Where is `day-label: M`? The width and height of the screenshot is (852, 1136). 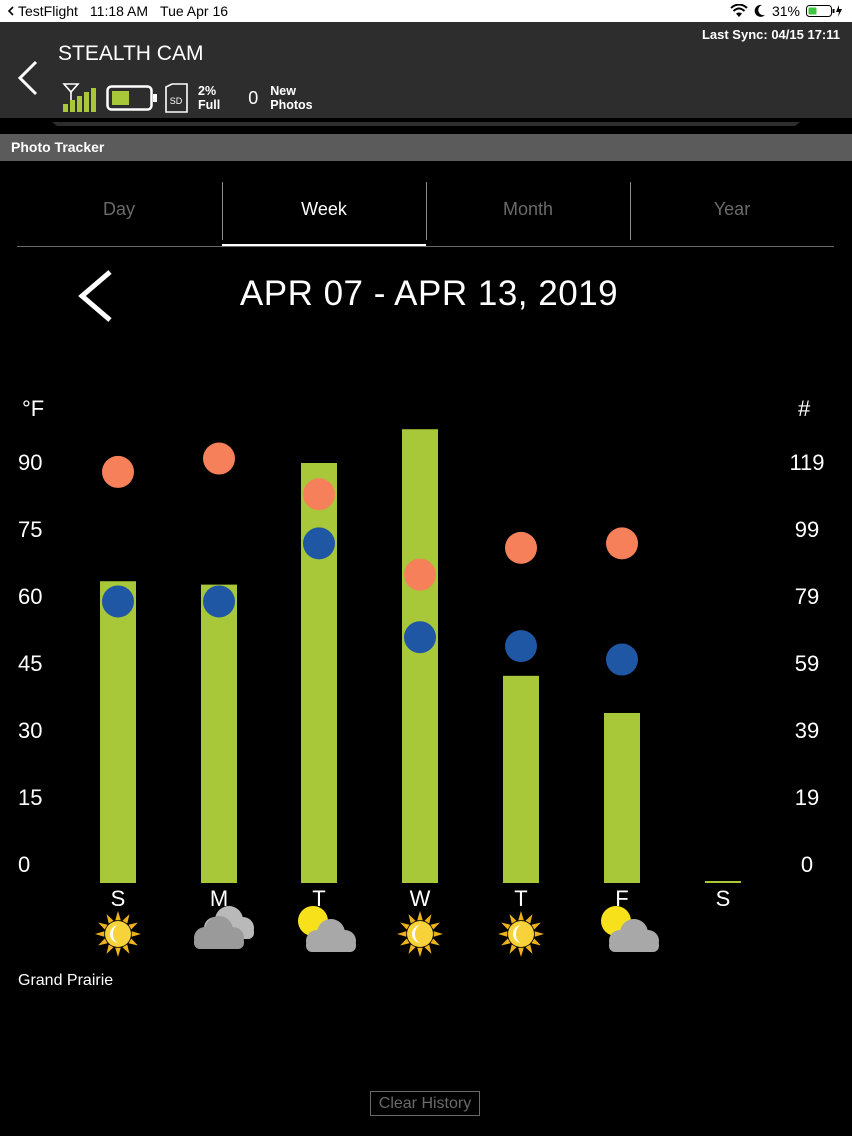
day-label: M is located at coordinates (219, 898).